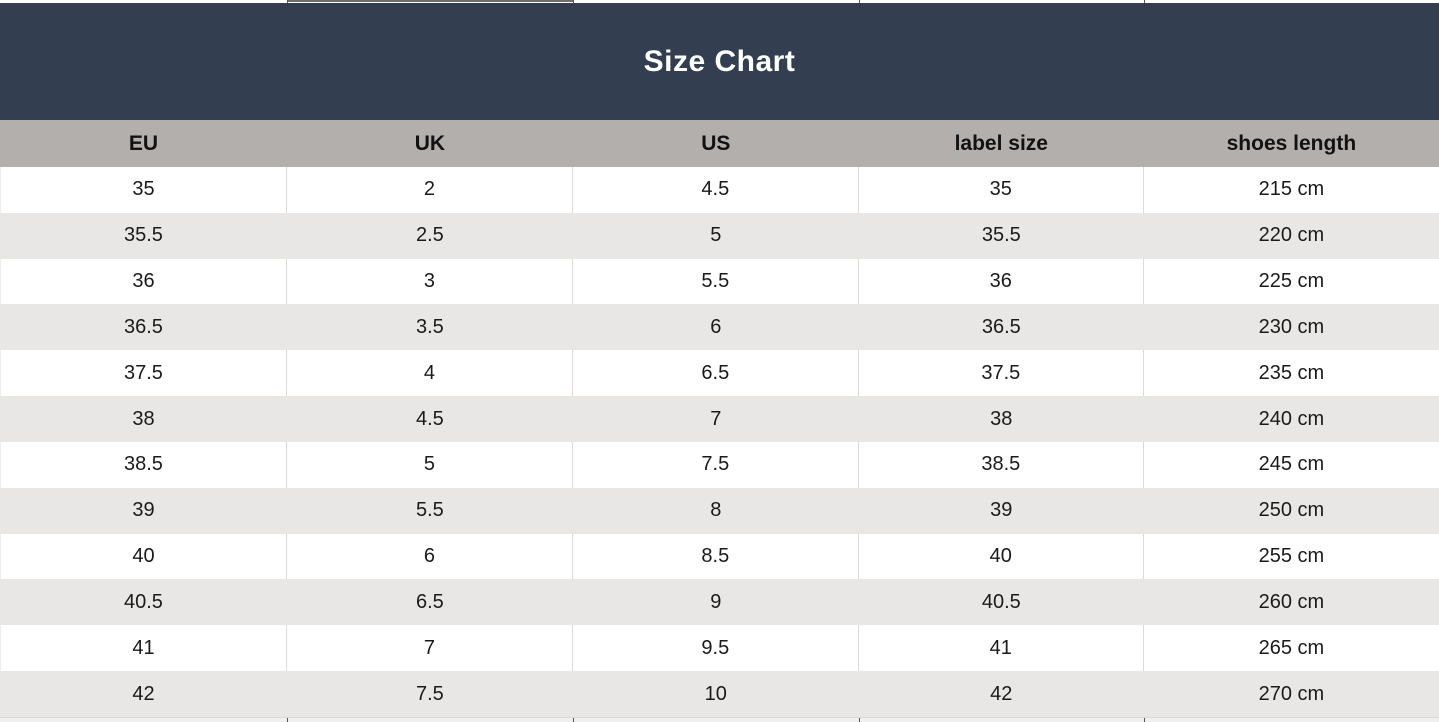  What do you see at coordinates (430, 143) in the screenshot?
I see `column-header-uk: UK` at bounding box center [430, 143].